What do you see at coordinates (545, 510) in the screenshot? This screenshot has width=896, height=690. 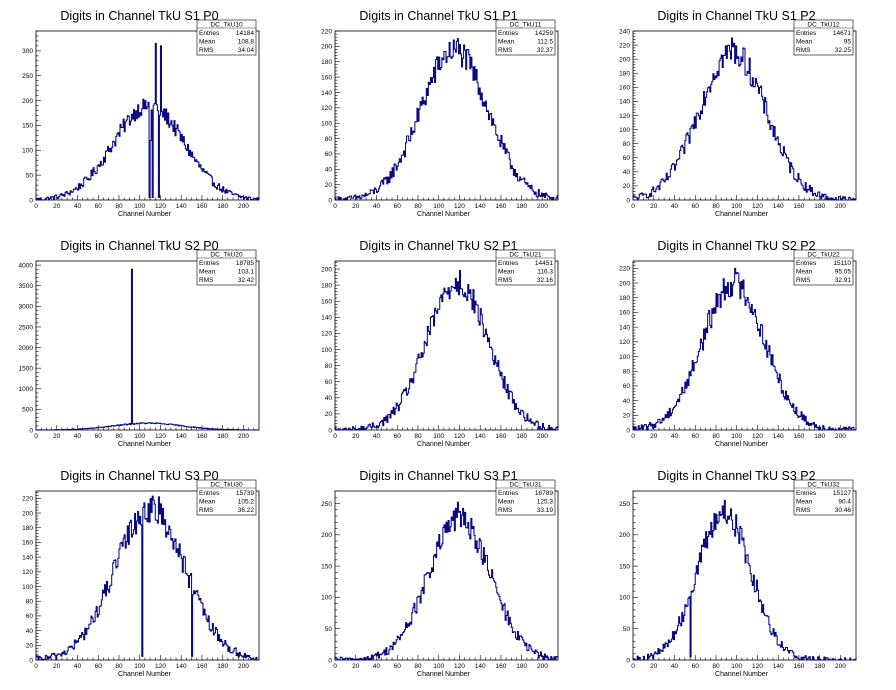 I see `stats-value: 33.19` at bounding box center [545, 510].